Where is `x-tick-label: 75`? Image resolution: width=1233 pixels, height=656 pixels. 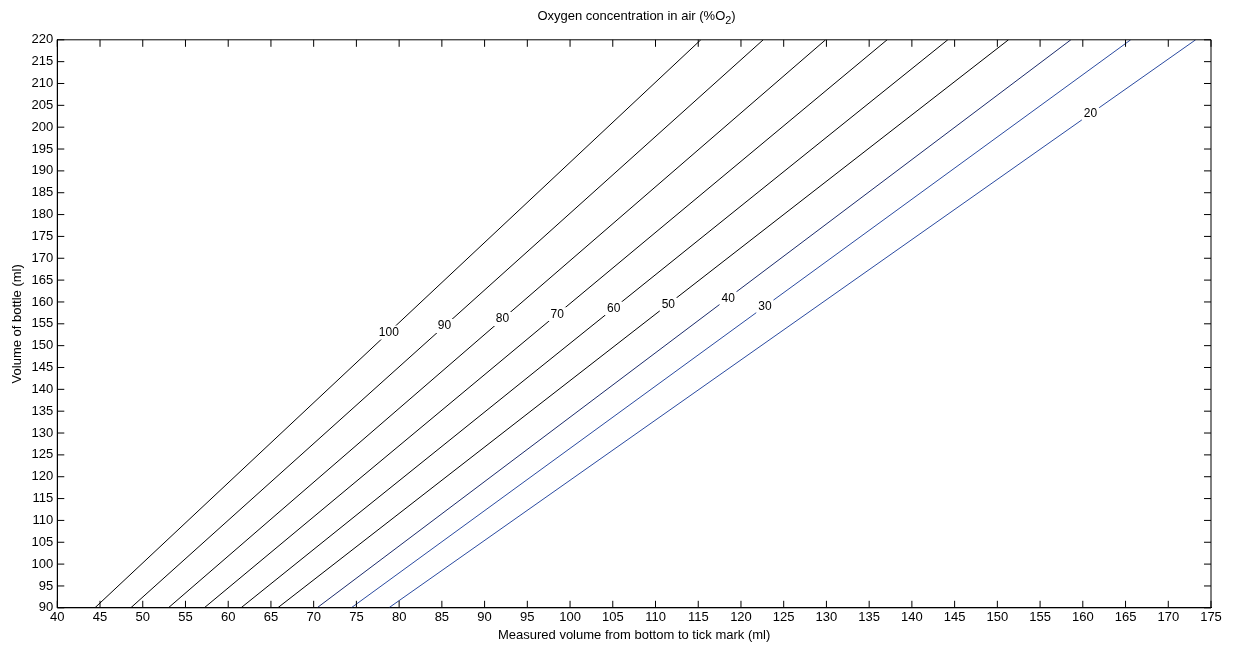
x-tick-label: 75 is located at coordinates (356, 617).